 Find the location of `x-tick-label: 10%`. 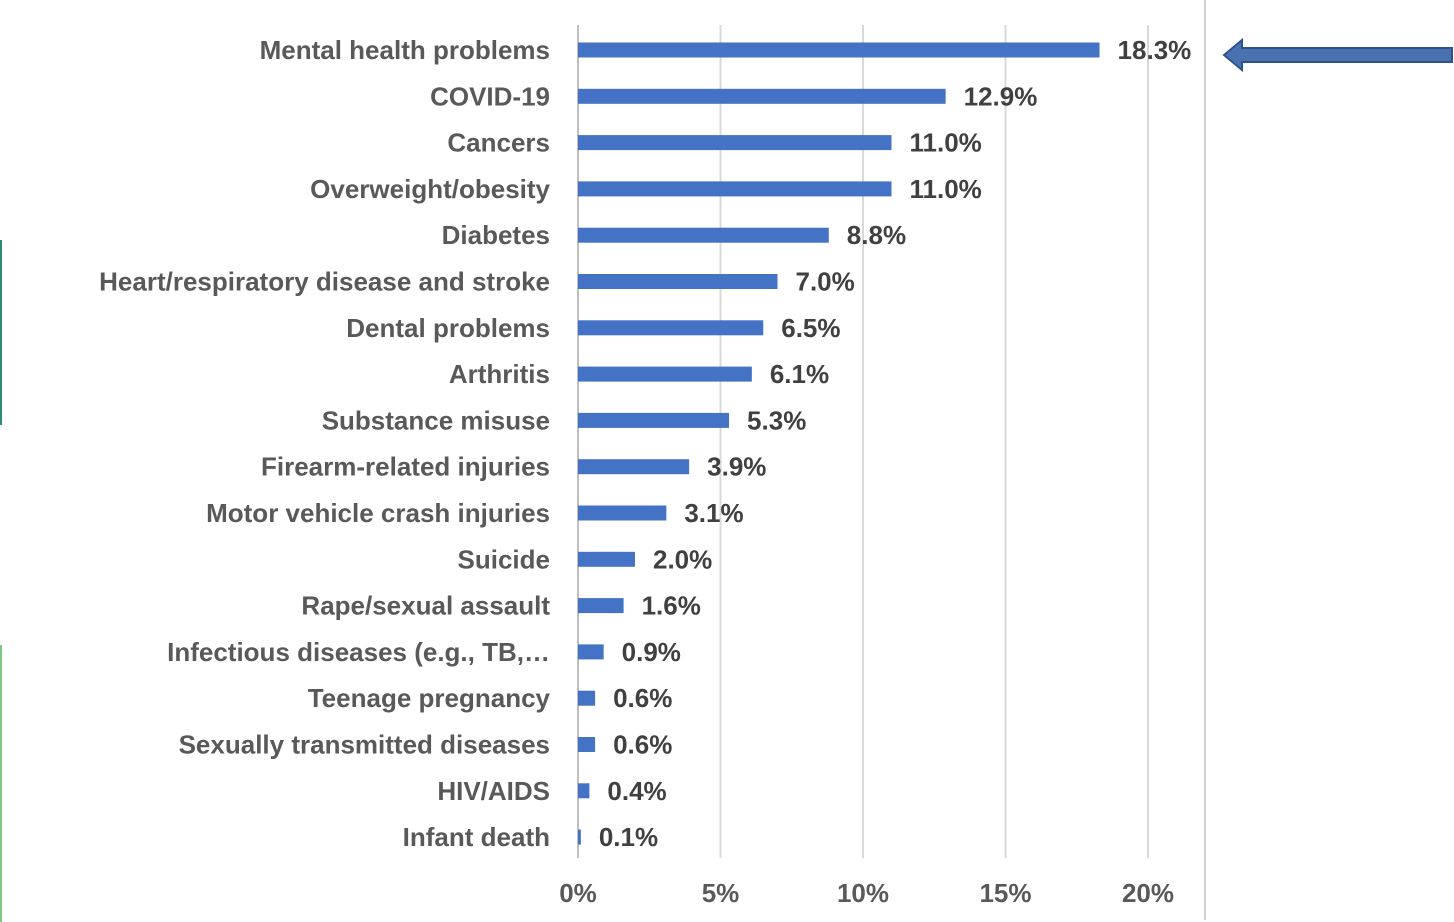

x-tick-label: 10% is located at coordinates (863, 893).